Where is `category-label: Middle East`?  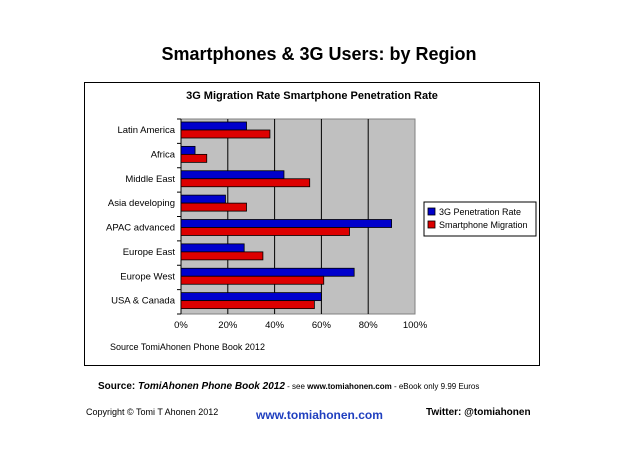
category-label: Middle East is located at coordinates (150, 179).